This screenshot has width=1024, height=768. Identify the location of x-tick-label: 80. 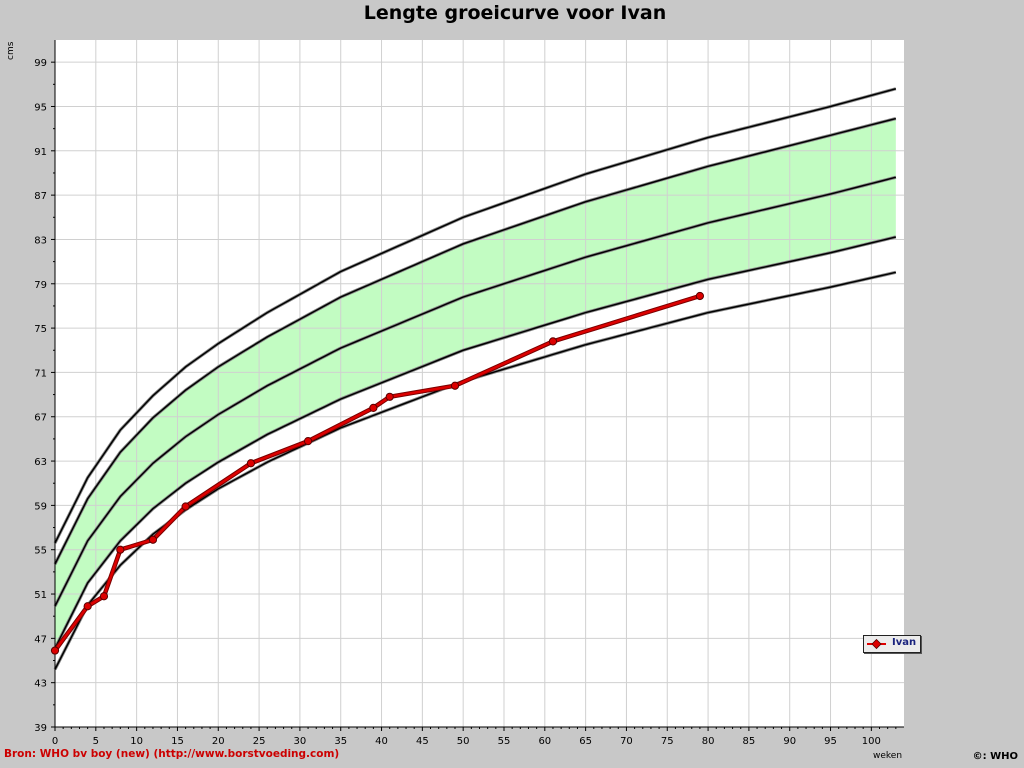
(708, 741).